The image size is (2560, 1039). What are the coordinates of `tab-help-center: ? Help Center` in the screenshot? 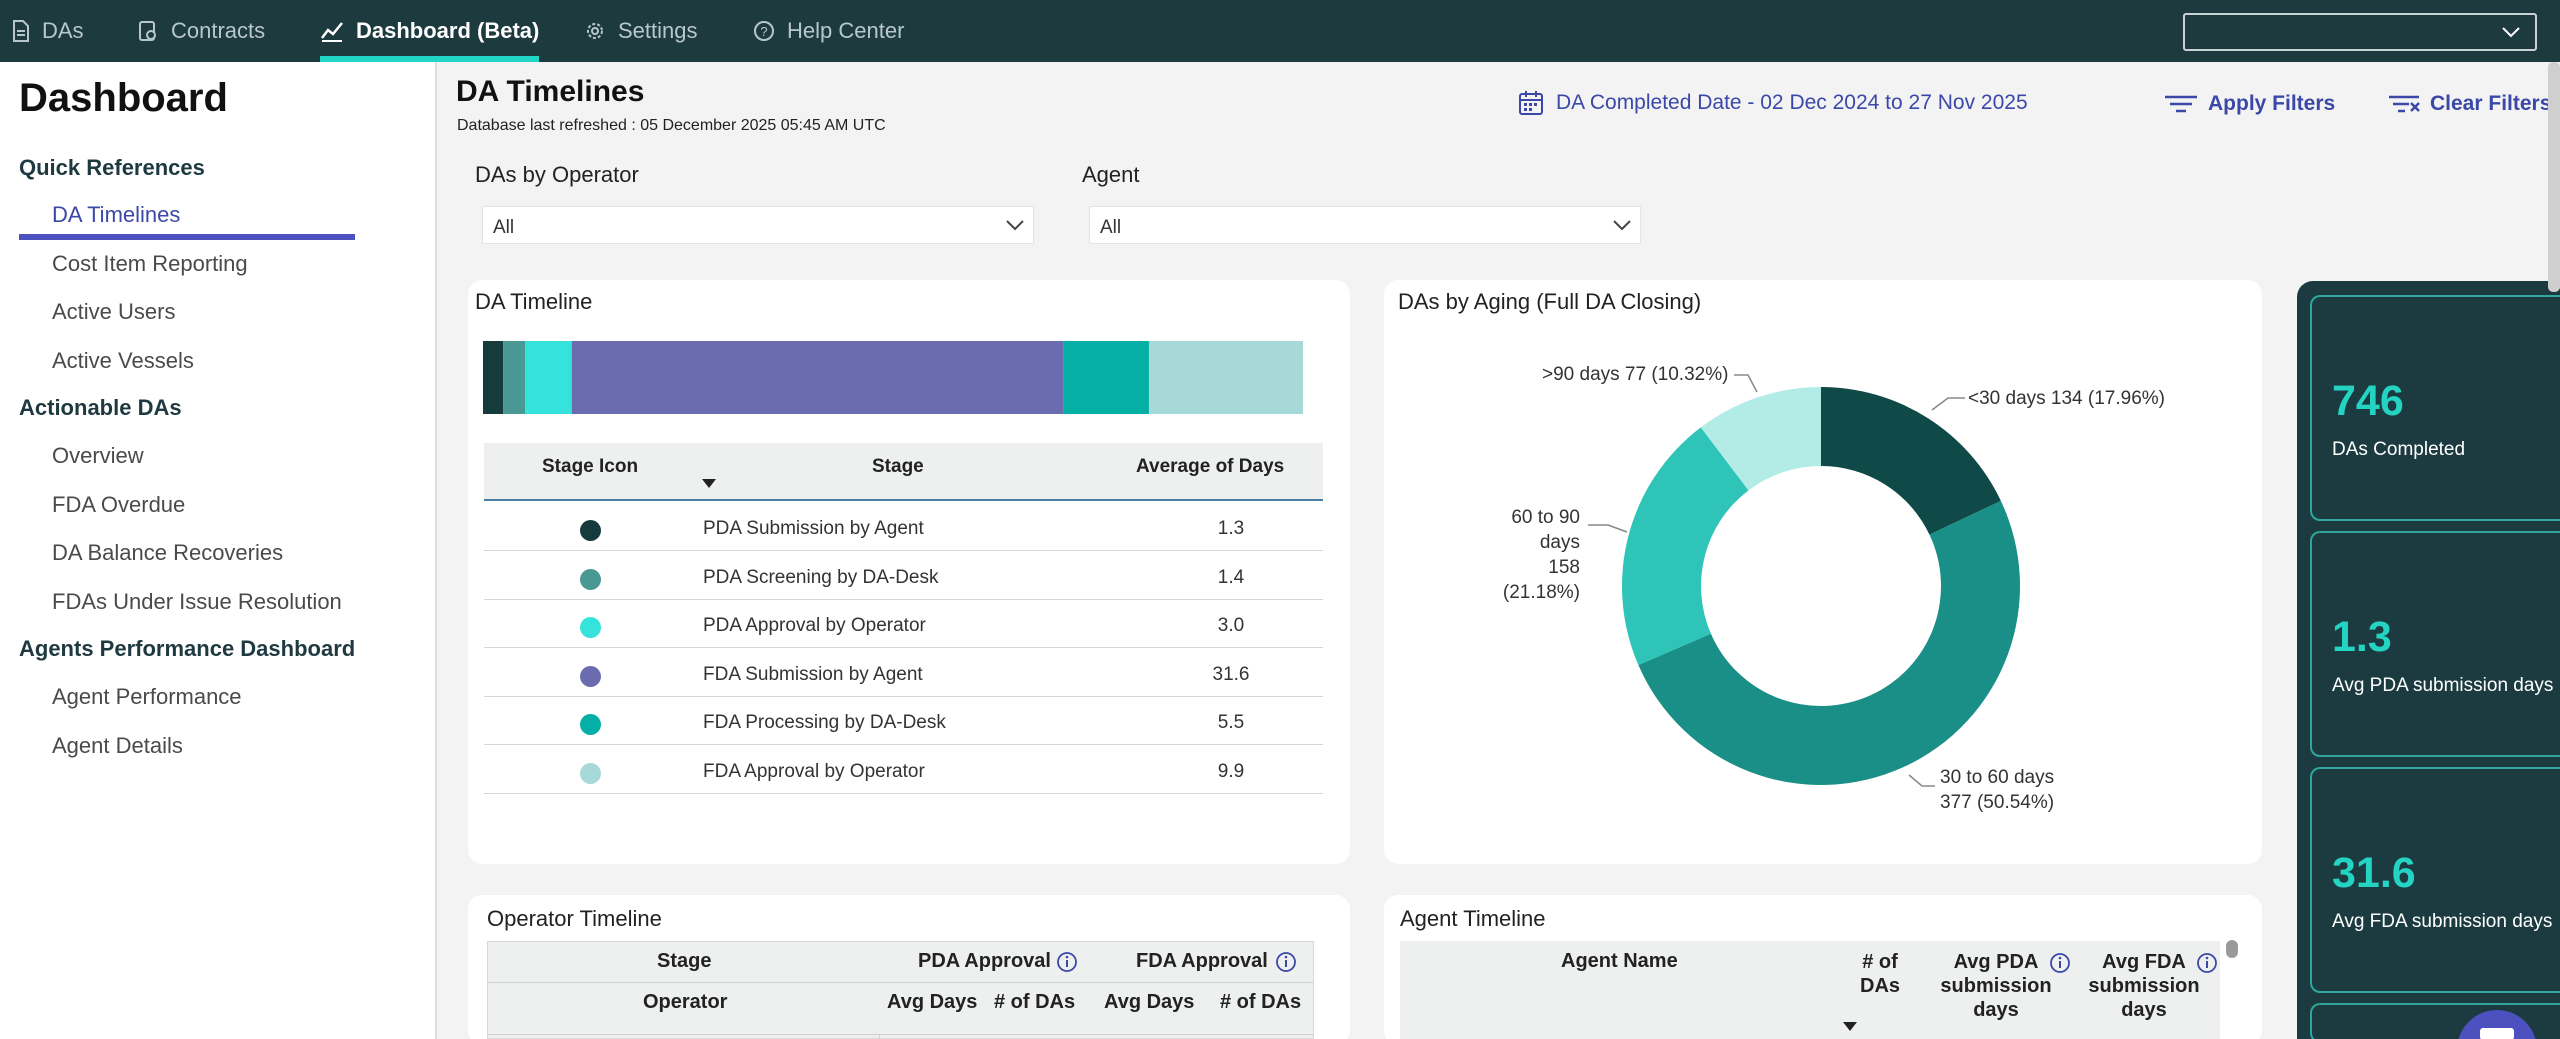 It's located at (828, 31).